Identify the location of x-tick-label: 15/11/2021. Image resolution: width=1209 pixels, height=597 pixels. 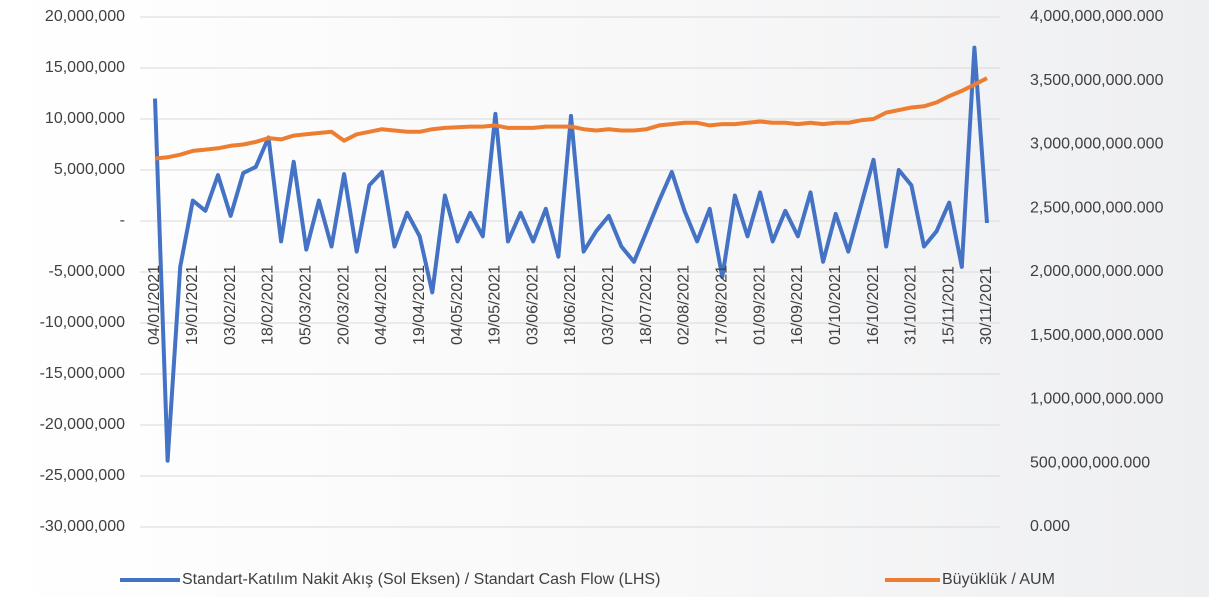
(948, 305).